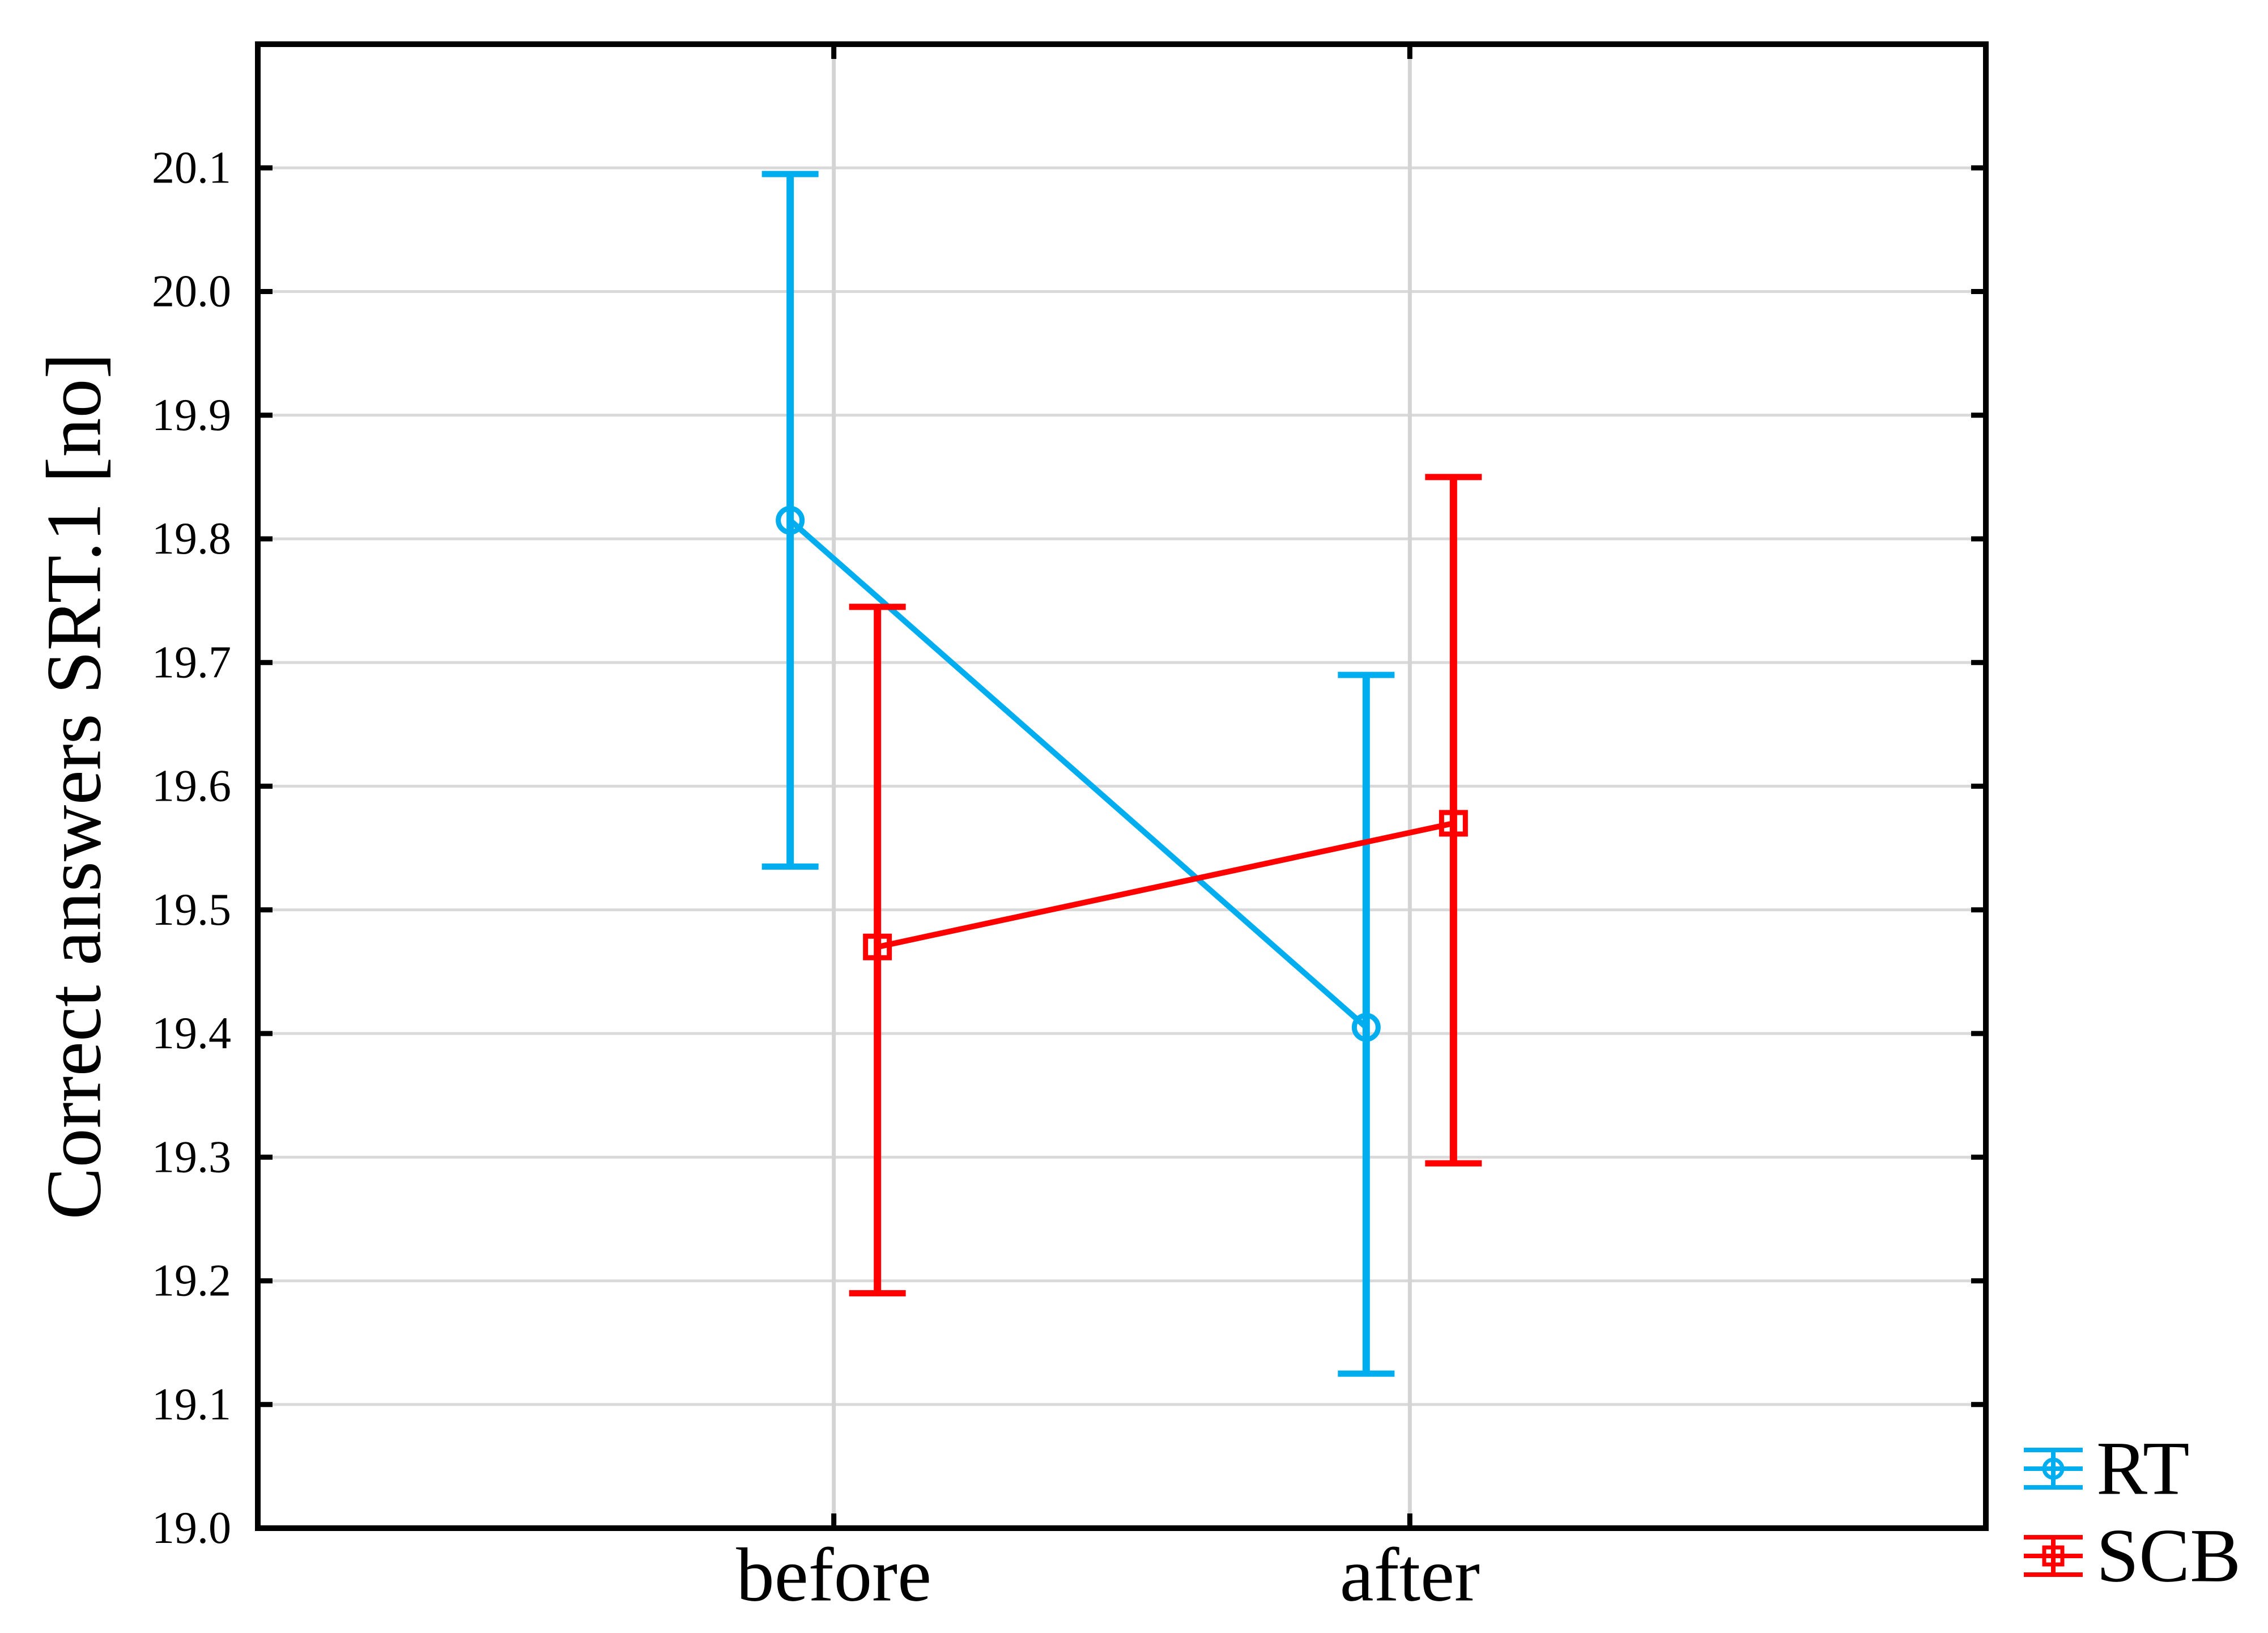 Image resolution: width=2268 pixels, height=1633 pixels. I want to click on legend-item-SCB: SCB, so click(2132, 1556).